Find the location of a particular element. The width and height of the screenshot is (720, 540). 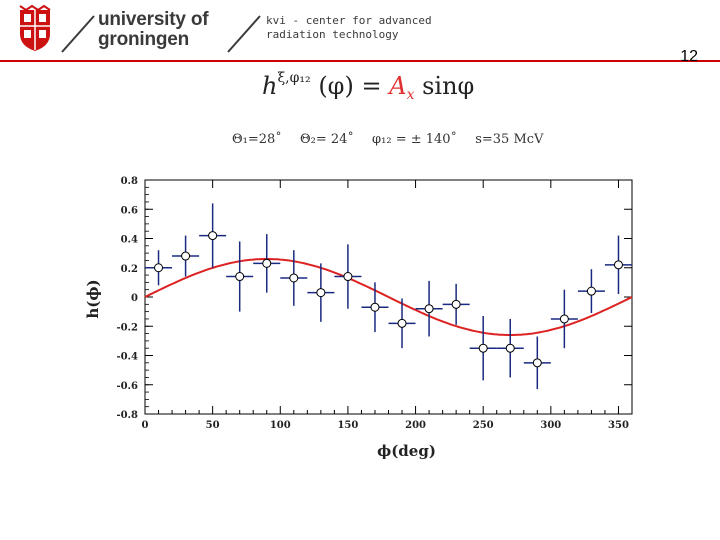

divider-slash is located at coordinates (78, 34).